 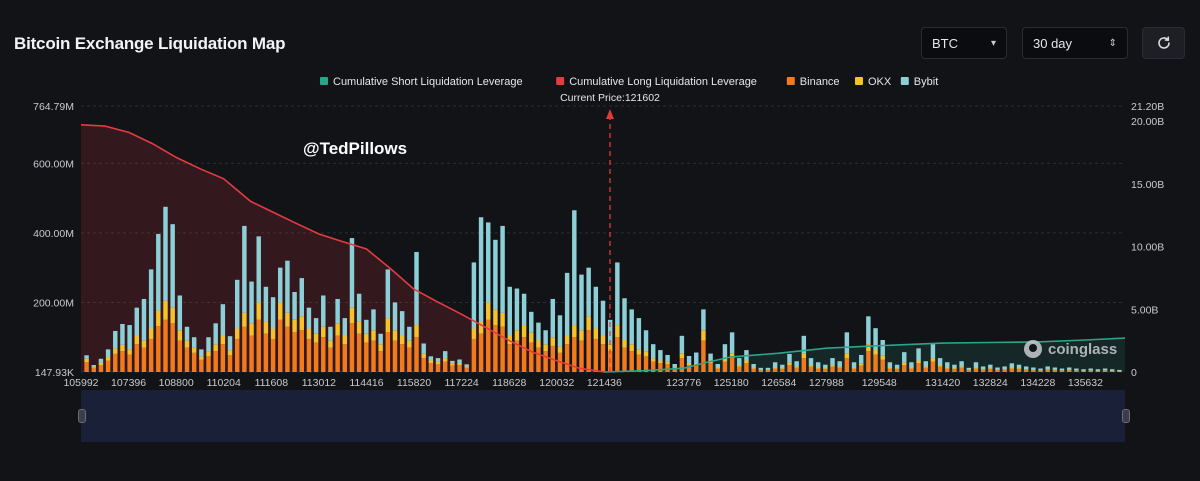 I want to click on range-handle-left, so click(x=82, y=416).